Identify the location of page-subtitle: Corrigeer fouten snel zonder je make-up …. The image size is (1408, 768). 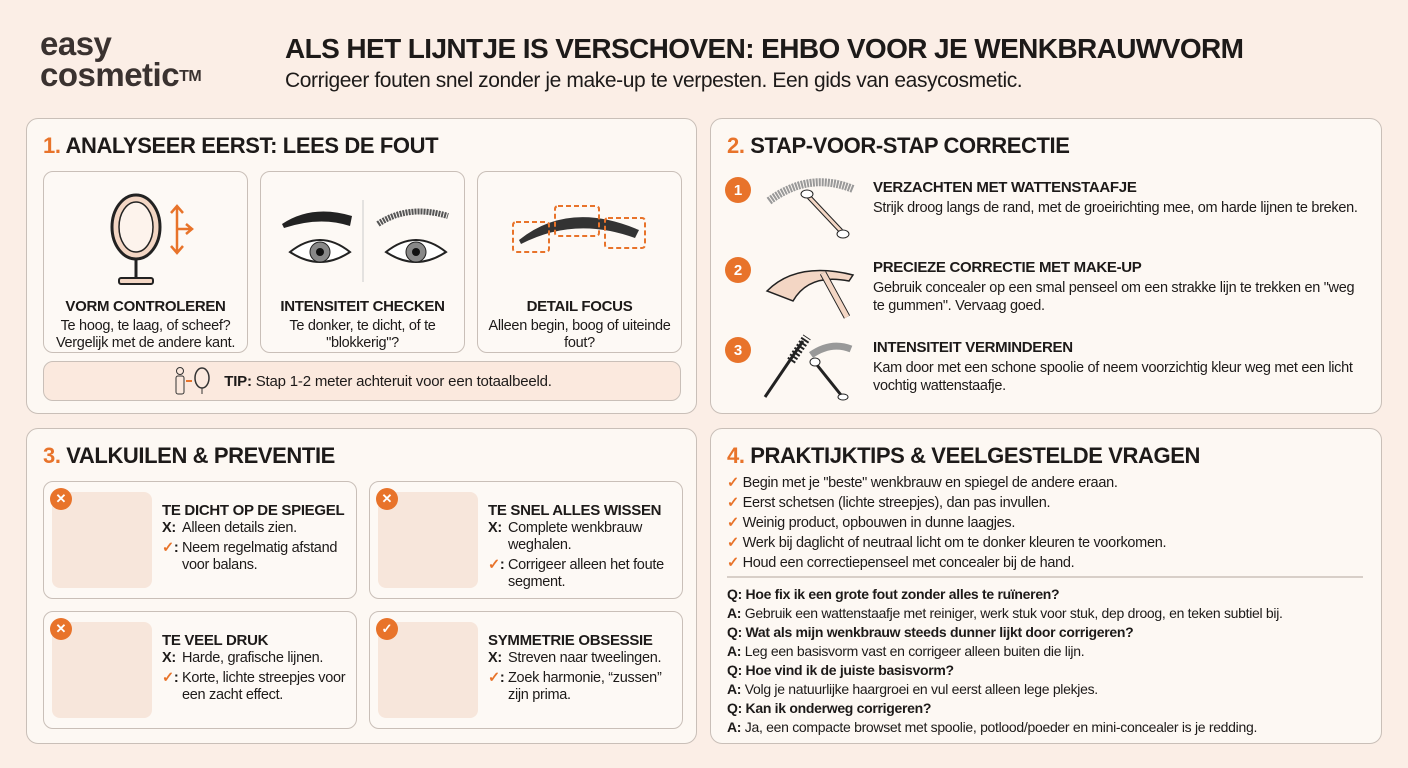
(654, 80).